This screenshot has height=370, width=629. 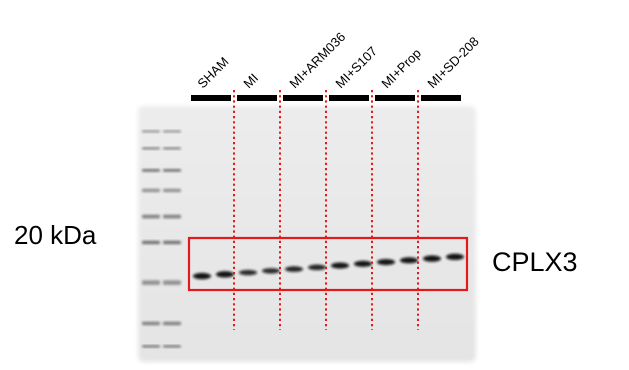 I want to click on lane-header-bars, so click(x=326, y=98).